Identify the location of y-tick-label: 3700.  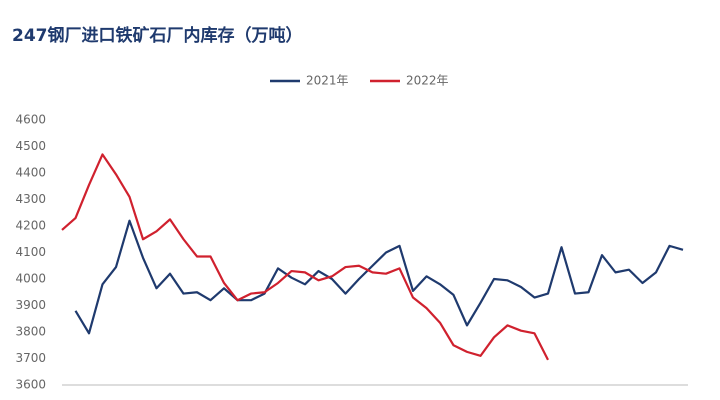
(30, 358).